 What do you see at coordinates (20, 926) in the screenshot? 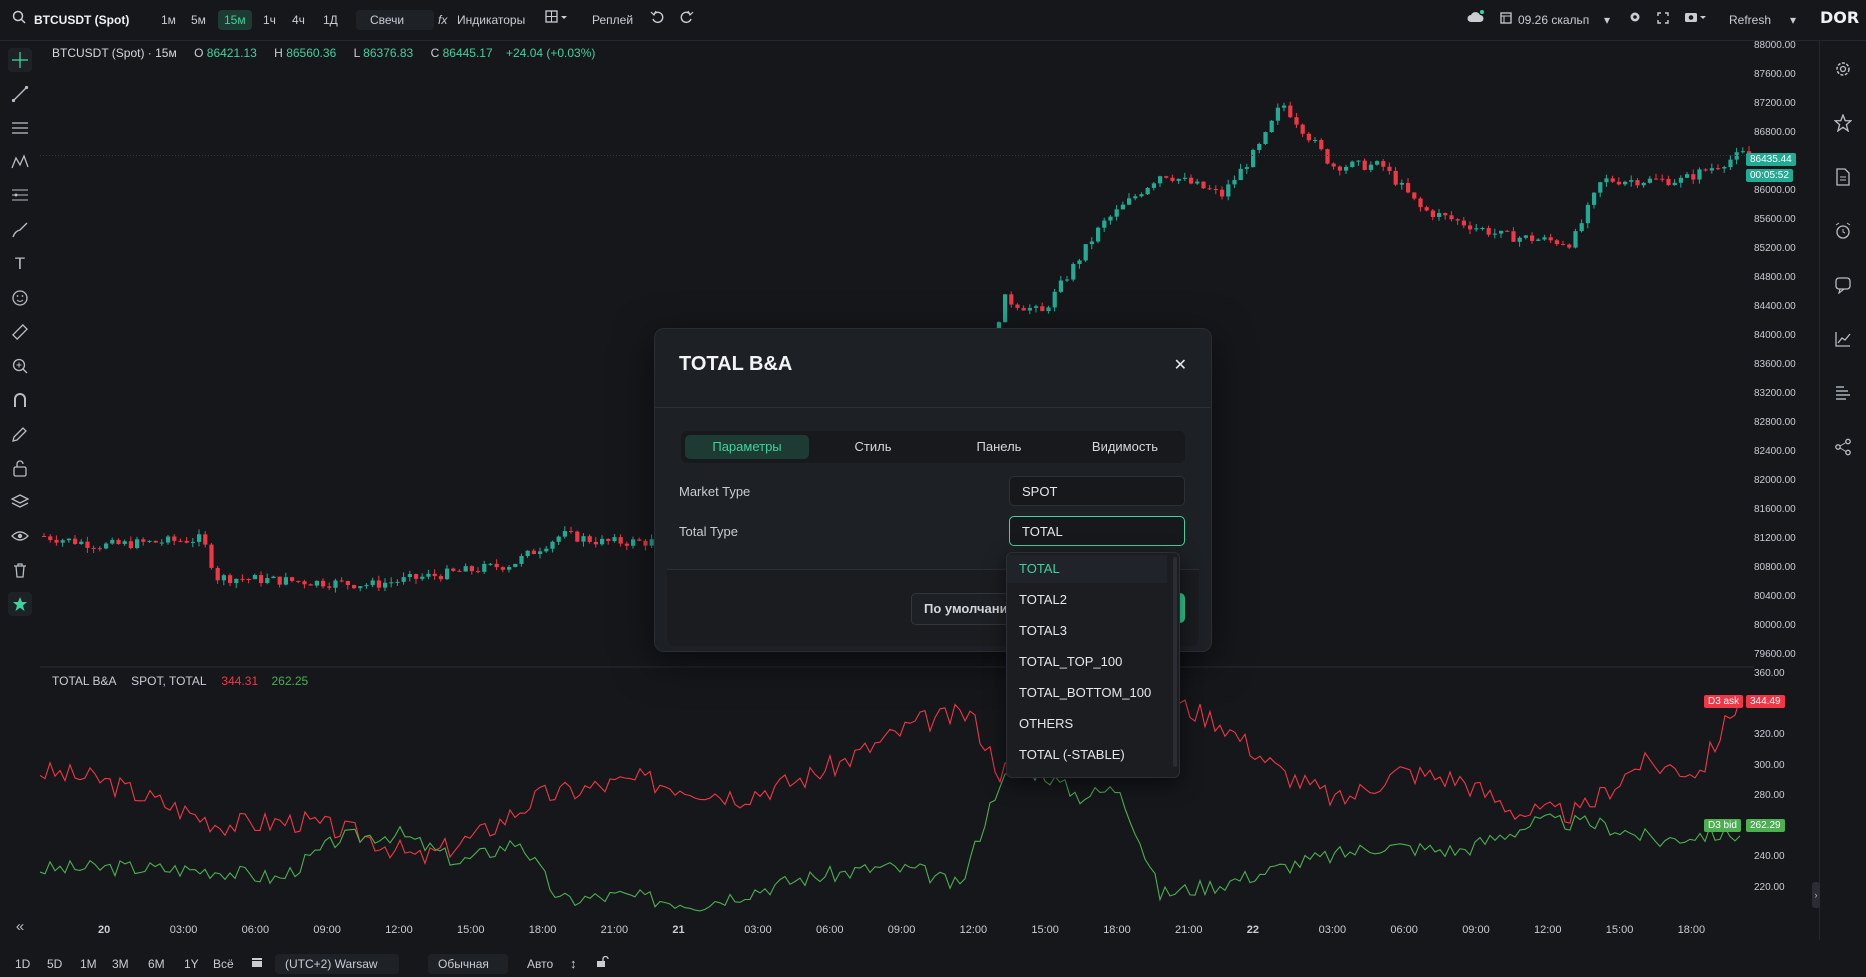
I see `collapse-icon: «` at bounding box center [20, 926].